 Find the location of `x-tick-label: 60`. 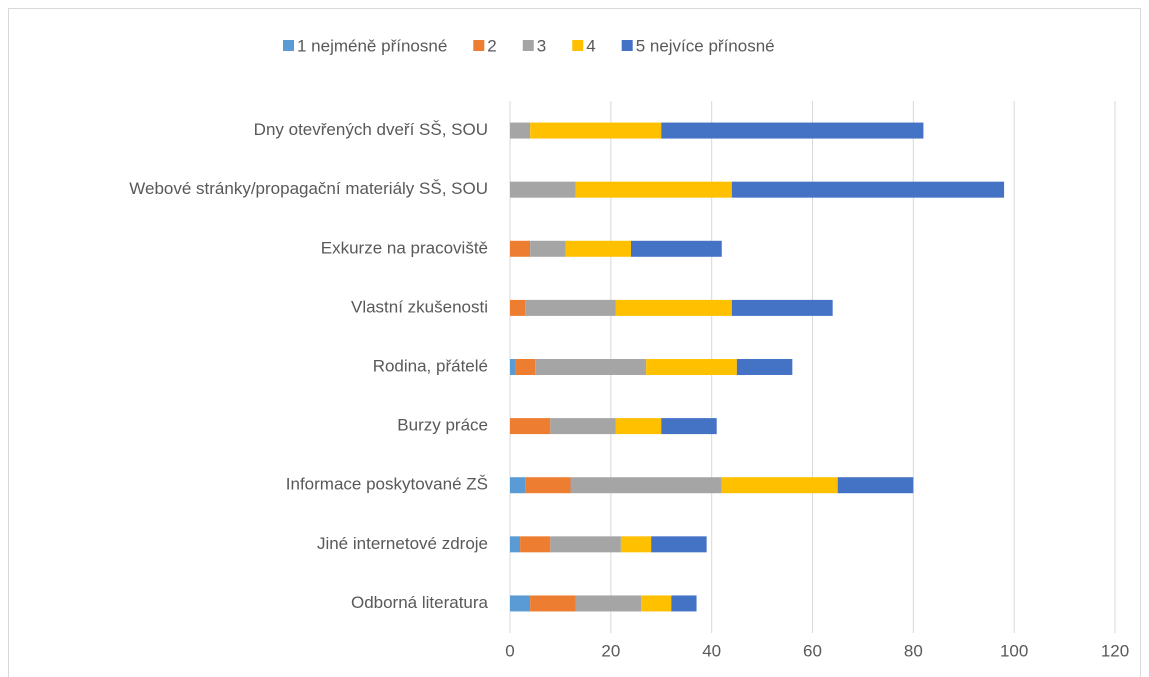

x-tick-label: 60 is located at coordinates (812, 650).